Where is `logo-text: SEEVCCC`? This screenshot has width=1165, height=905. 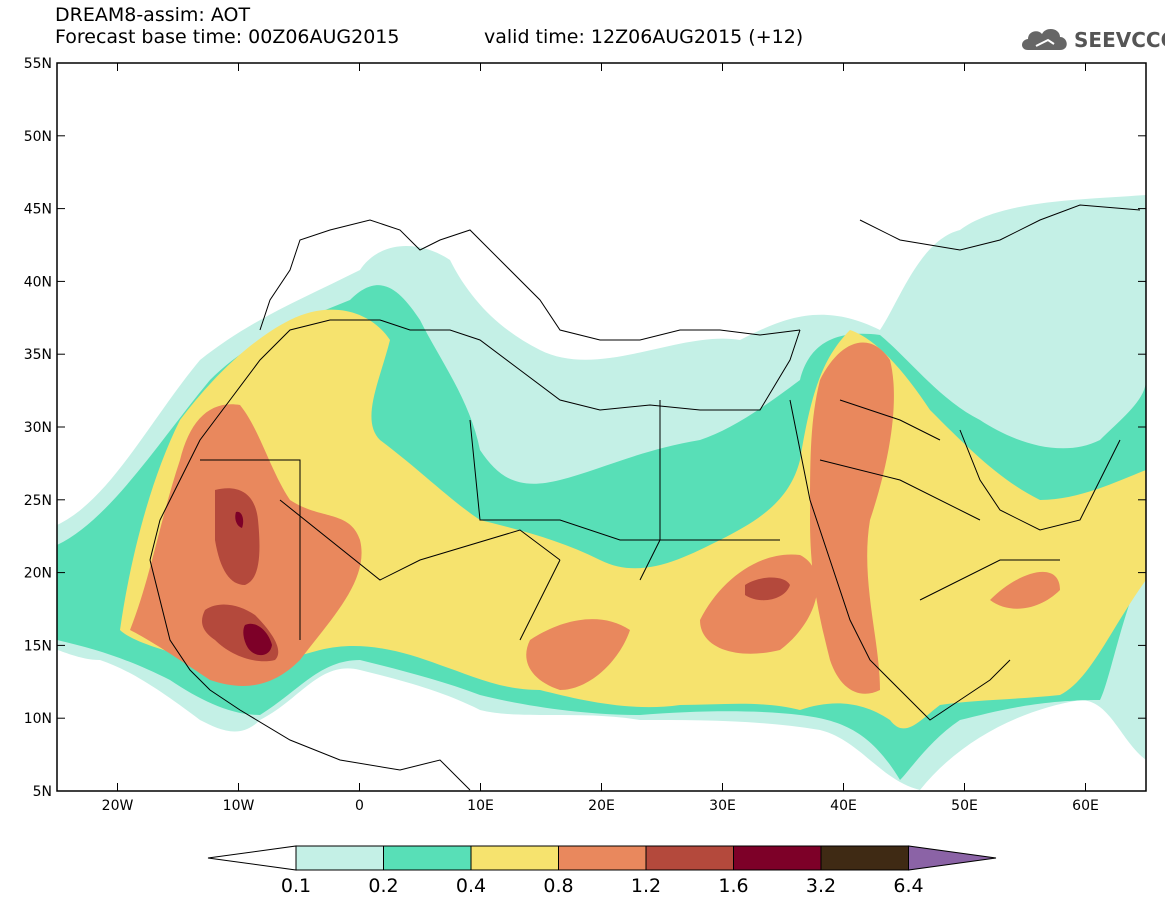
logo-text: SEEVCCC is located at coordinates (1119, 40).